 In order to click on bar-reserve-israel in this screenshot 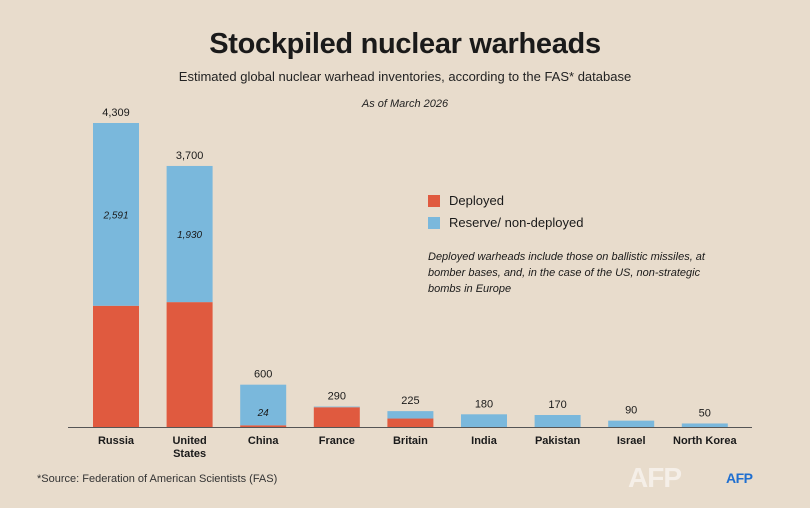, I will do `click(631, 423)`.